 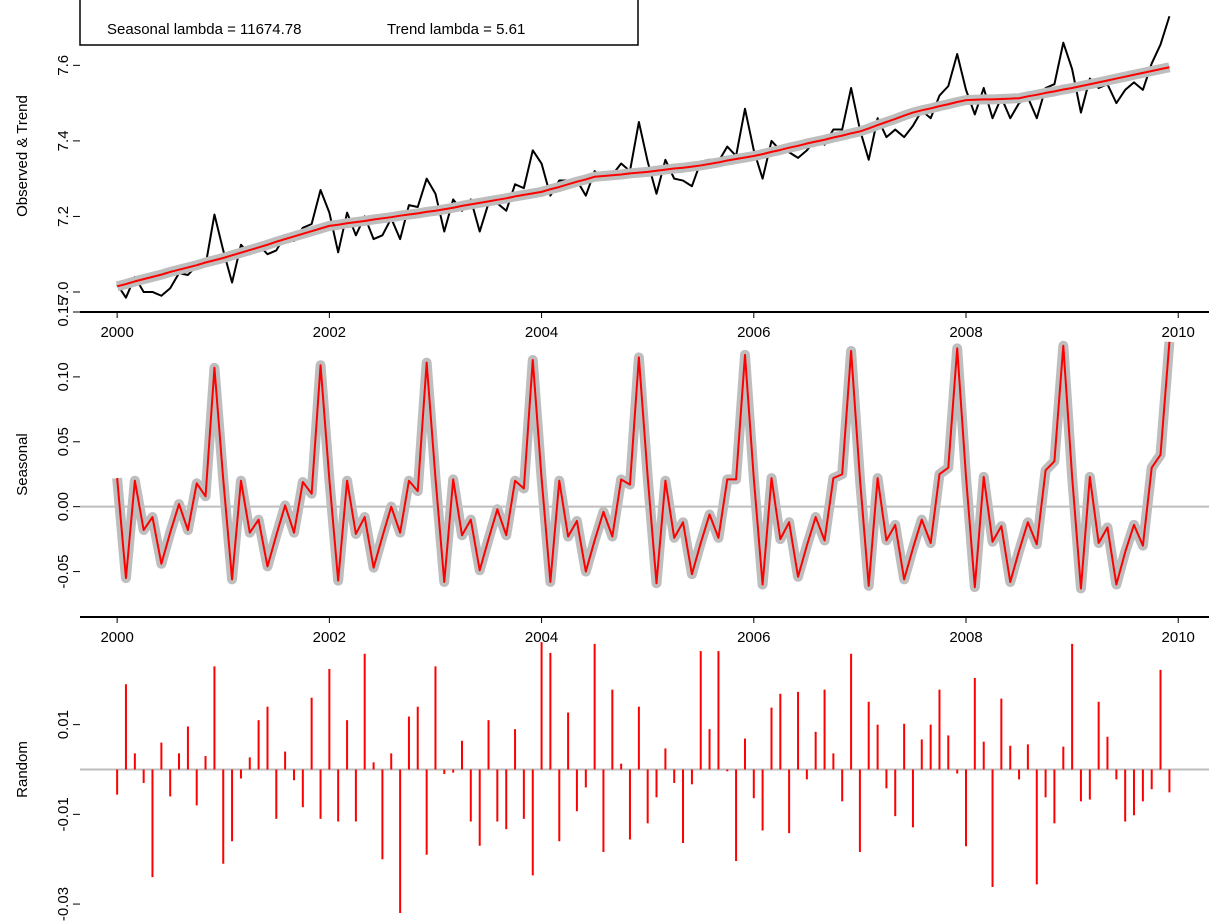 What do you see at coordinates (359, 23) in the screenshot?
I see `legend-box` at bounding box center [359, 23].